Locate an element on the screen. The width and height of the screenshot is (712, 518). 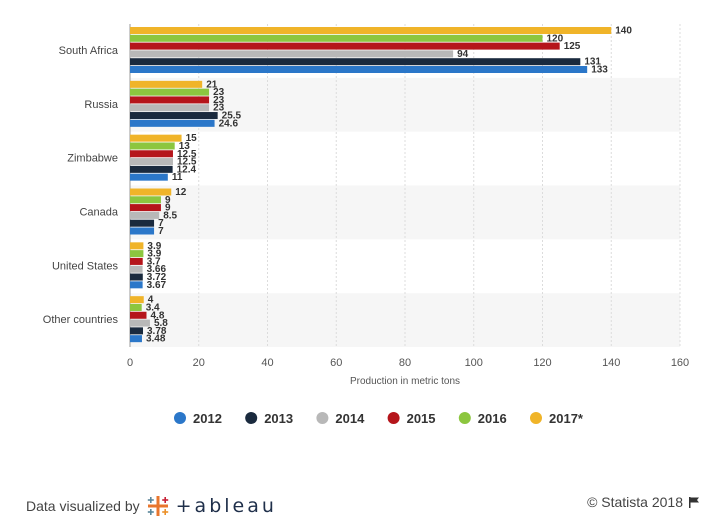
legend-item-2014: 2014 is located at coordinates (340, 418).